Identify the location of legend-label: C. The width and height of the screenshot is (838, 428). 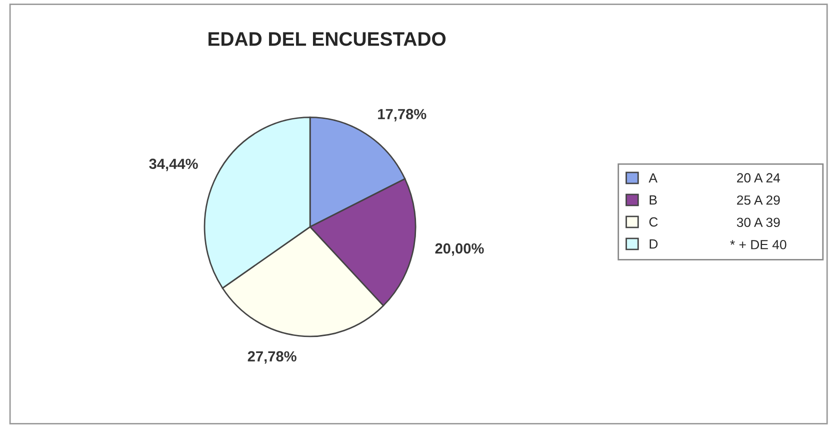
(653, 222).